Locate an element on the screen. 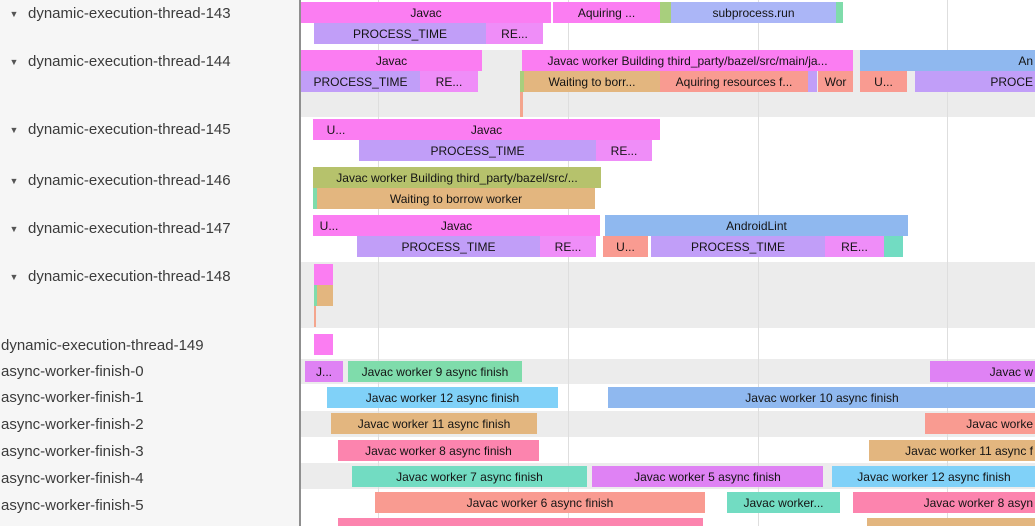 This screenshot has width=1035, height=526. track-label-async-worker-finish-4: async-worker-finish-4 is located at coordinates (72, 479).